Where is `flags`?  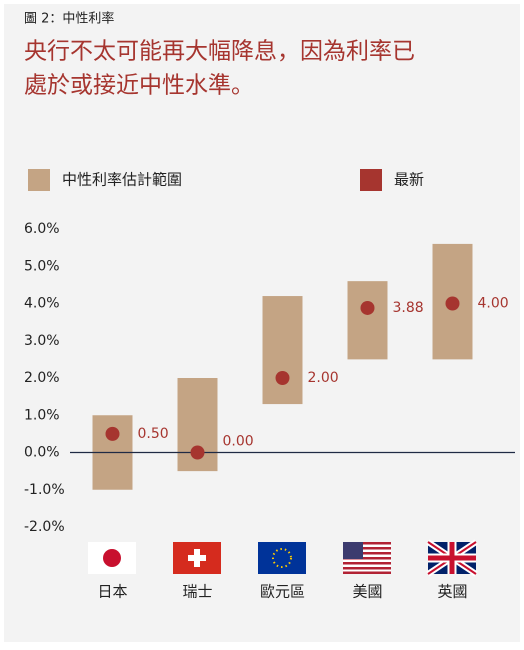 flags is located at coordinates (283, 558).